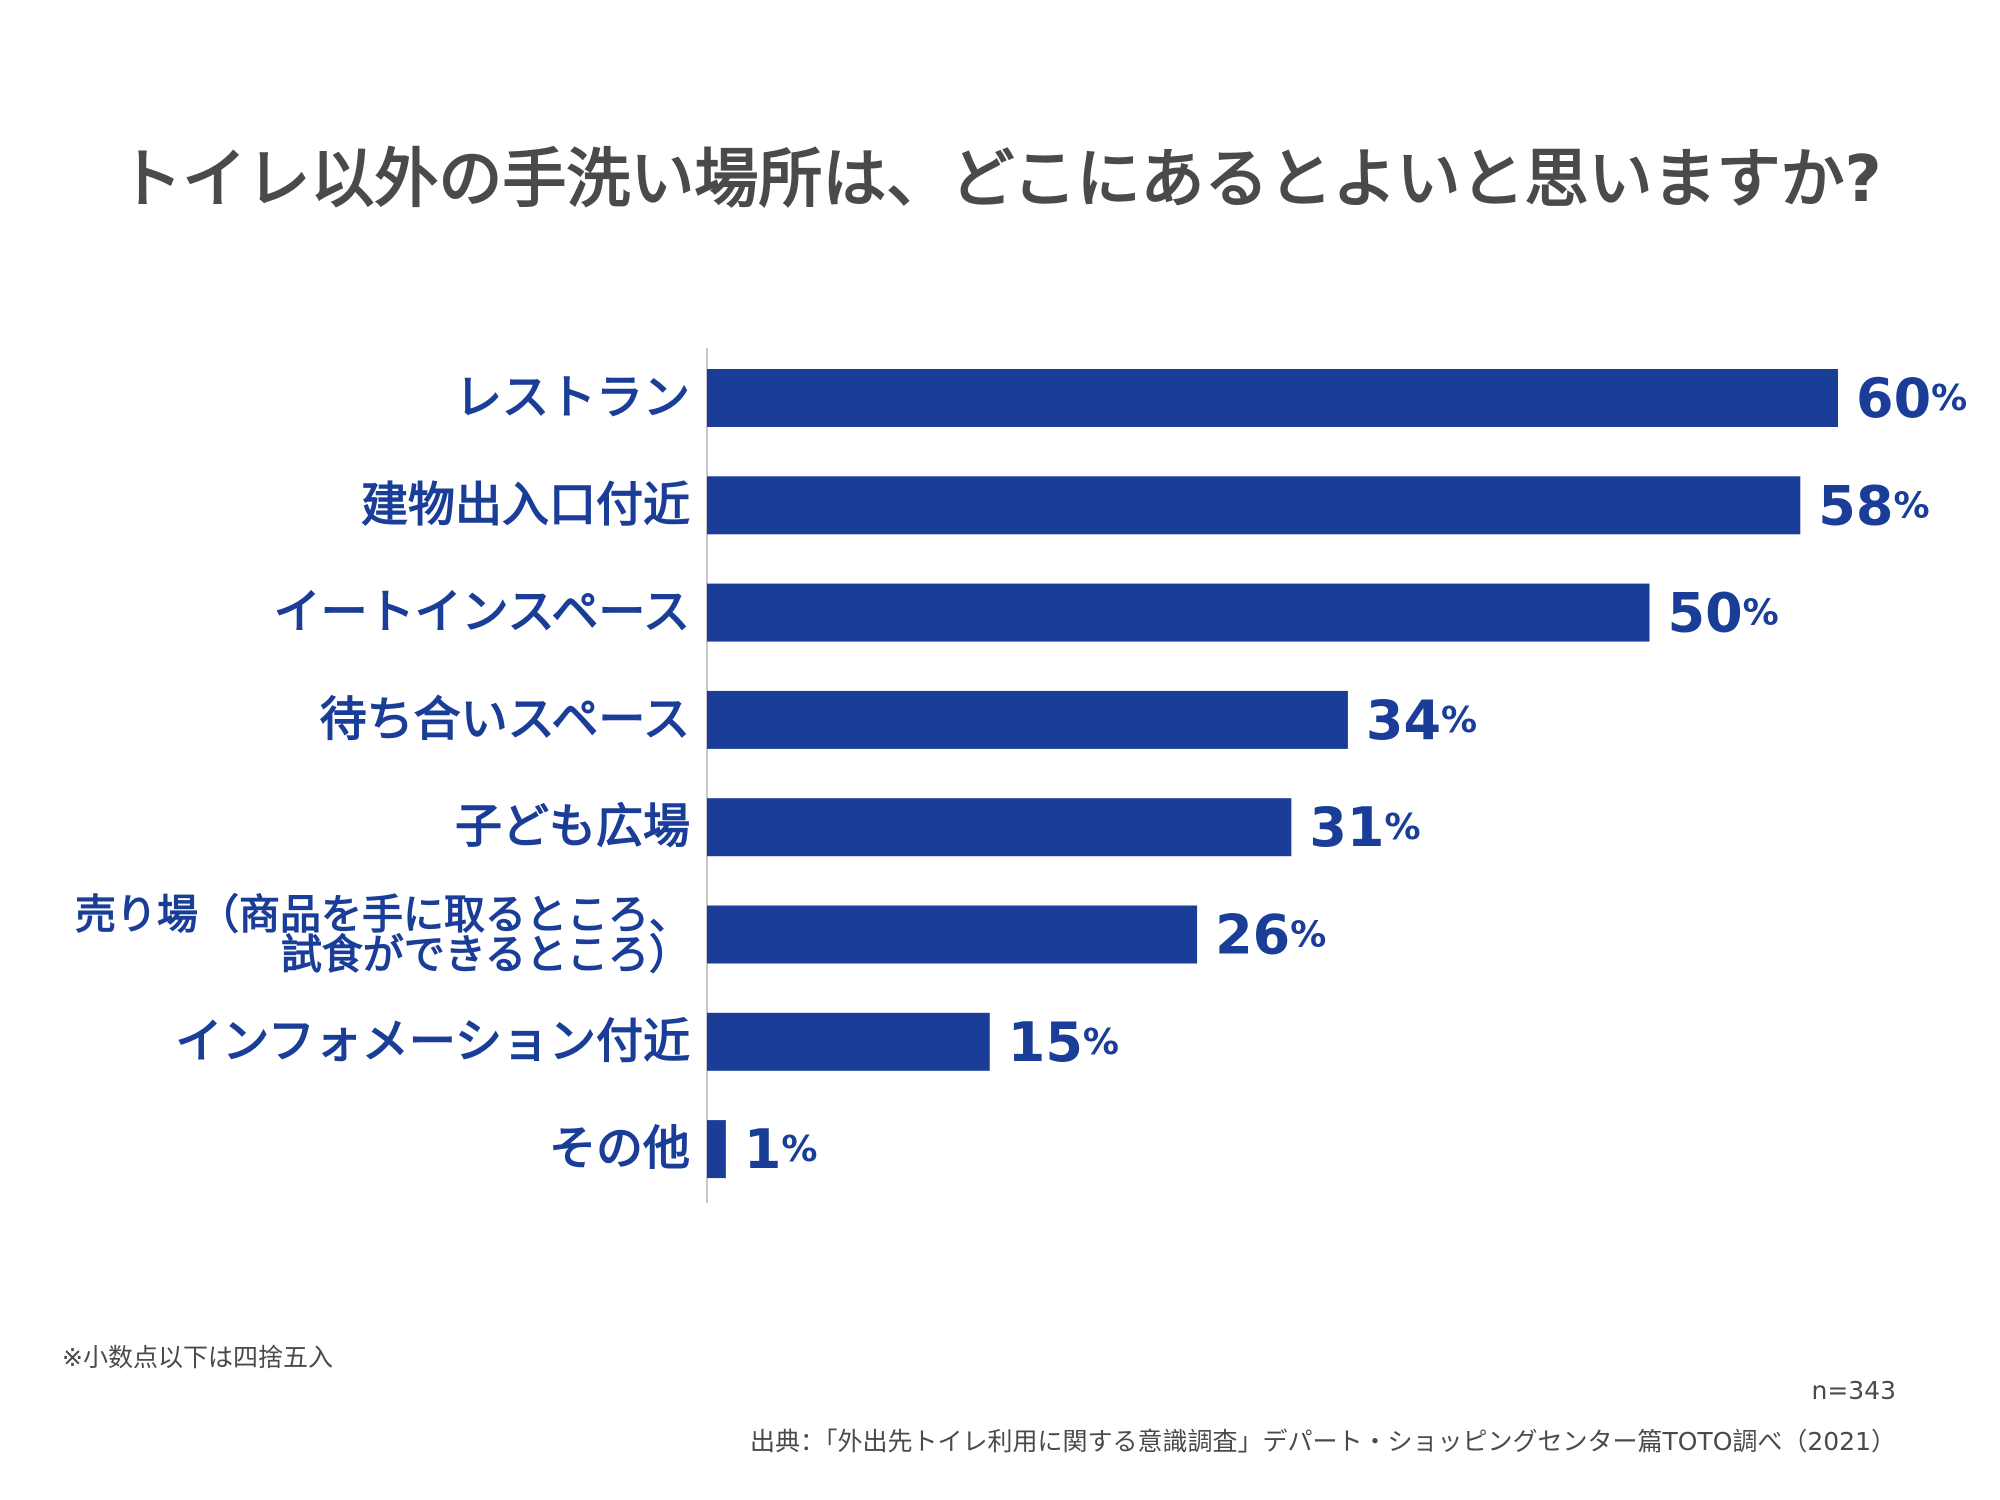  Describe the element at coordinates (432, 1041) in the screenshot. I see `category-label-6: インフォメーション付近` at that location.